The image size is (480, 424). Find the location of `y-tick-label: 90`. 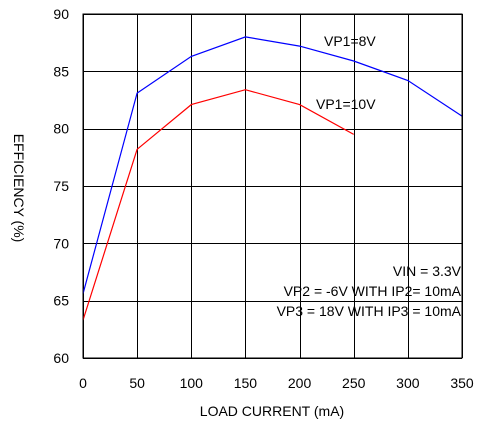

y-tick-label: 90 is located at coordinates (61, 14).